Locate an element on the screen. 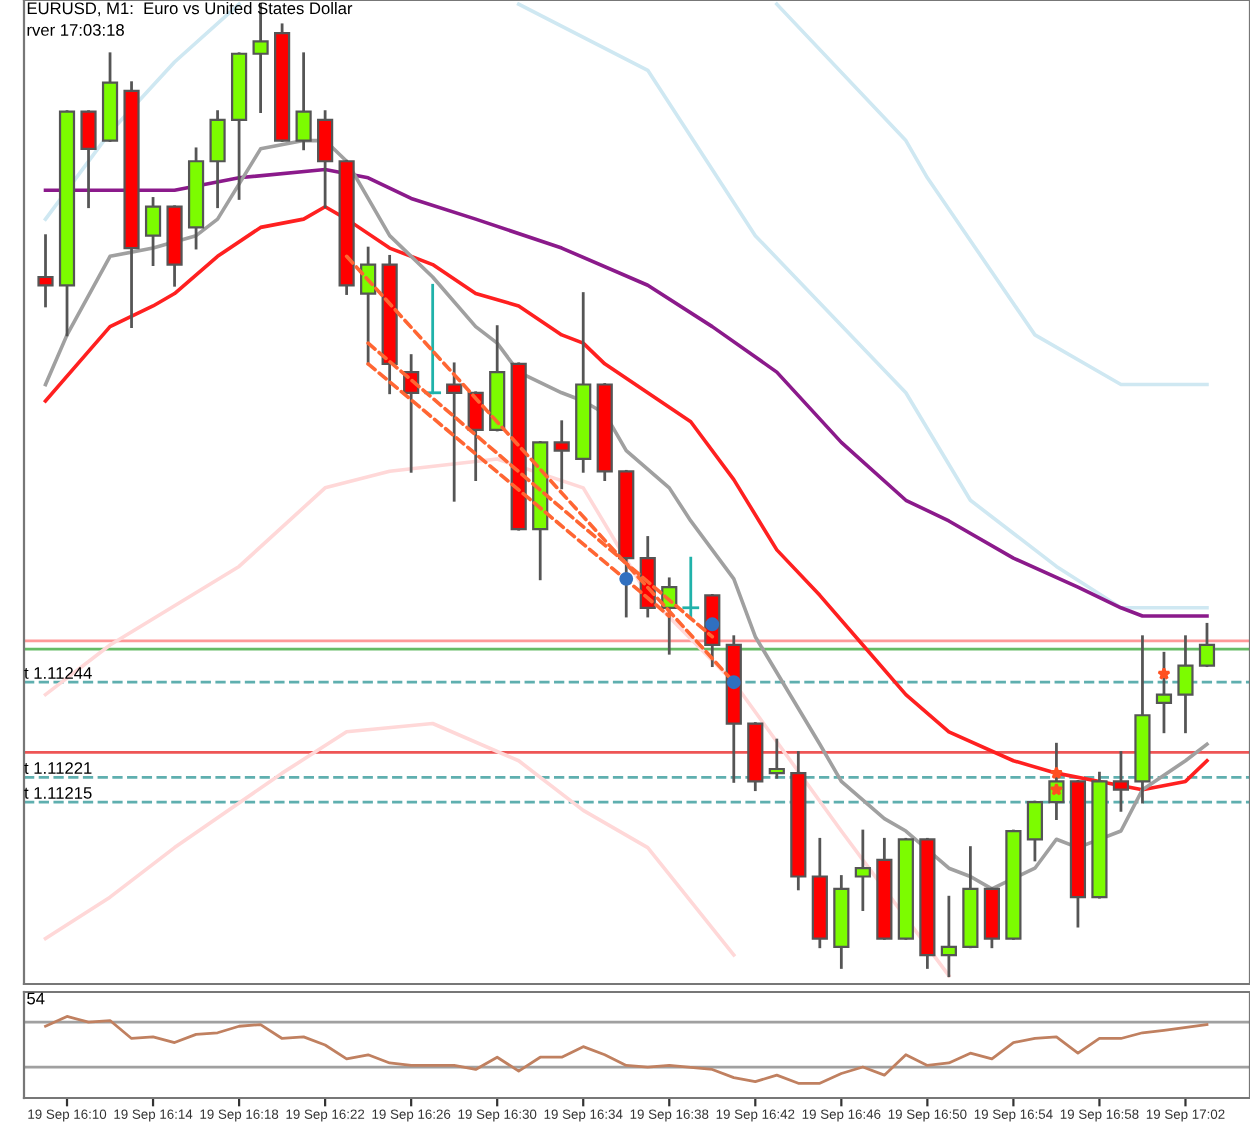 This screenshot has height=1130, width=1250. ref-line-label: t 1.11244 is located at coordinates (58, 673).